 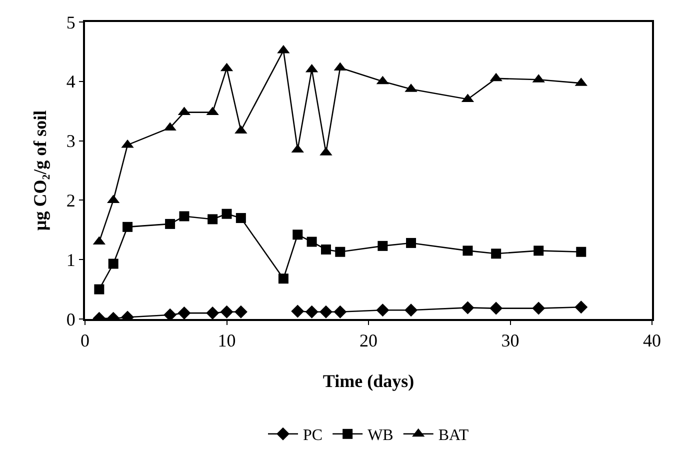 What do you see at coordinates (71, 260) in the screenshot?
I see `y-tick-label: 1` at bounding box center [71, 260].